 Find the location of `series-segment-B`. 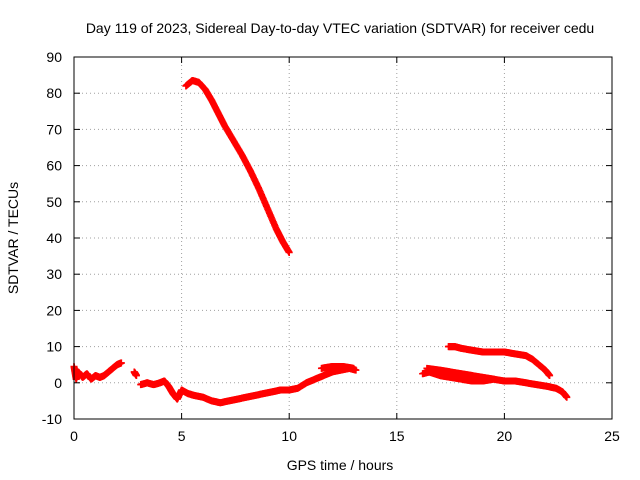

series-segment-B is located at coordinates (135, 374).